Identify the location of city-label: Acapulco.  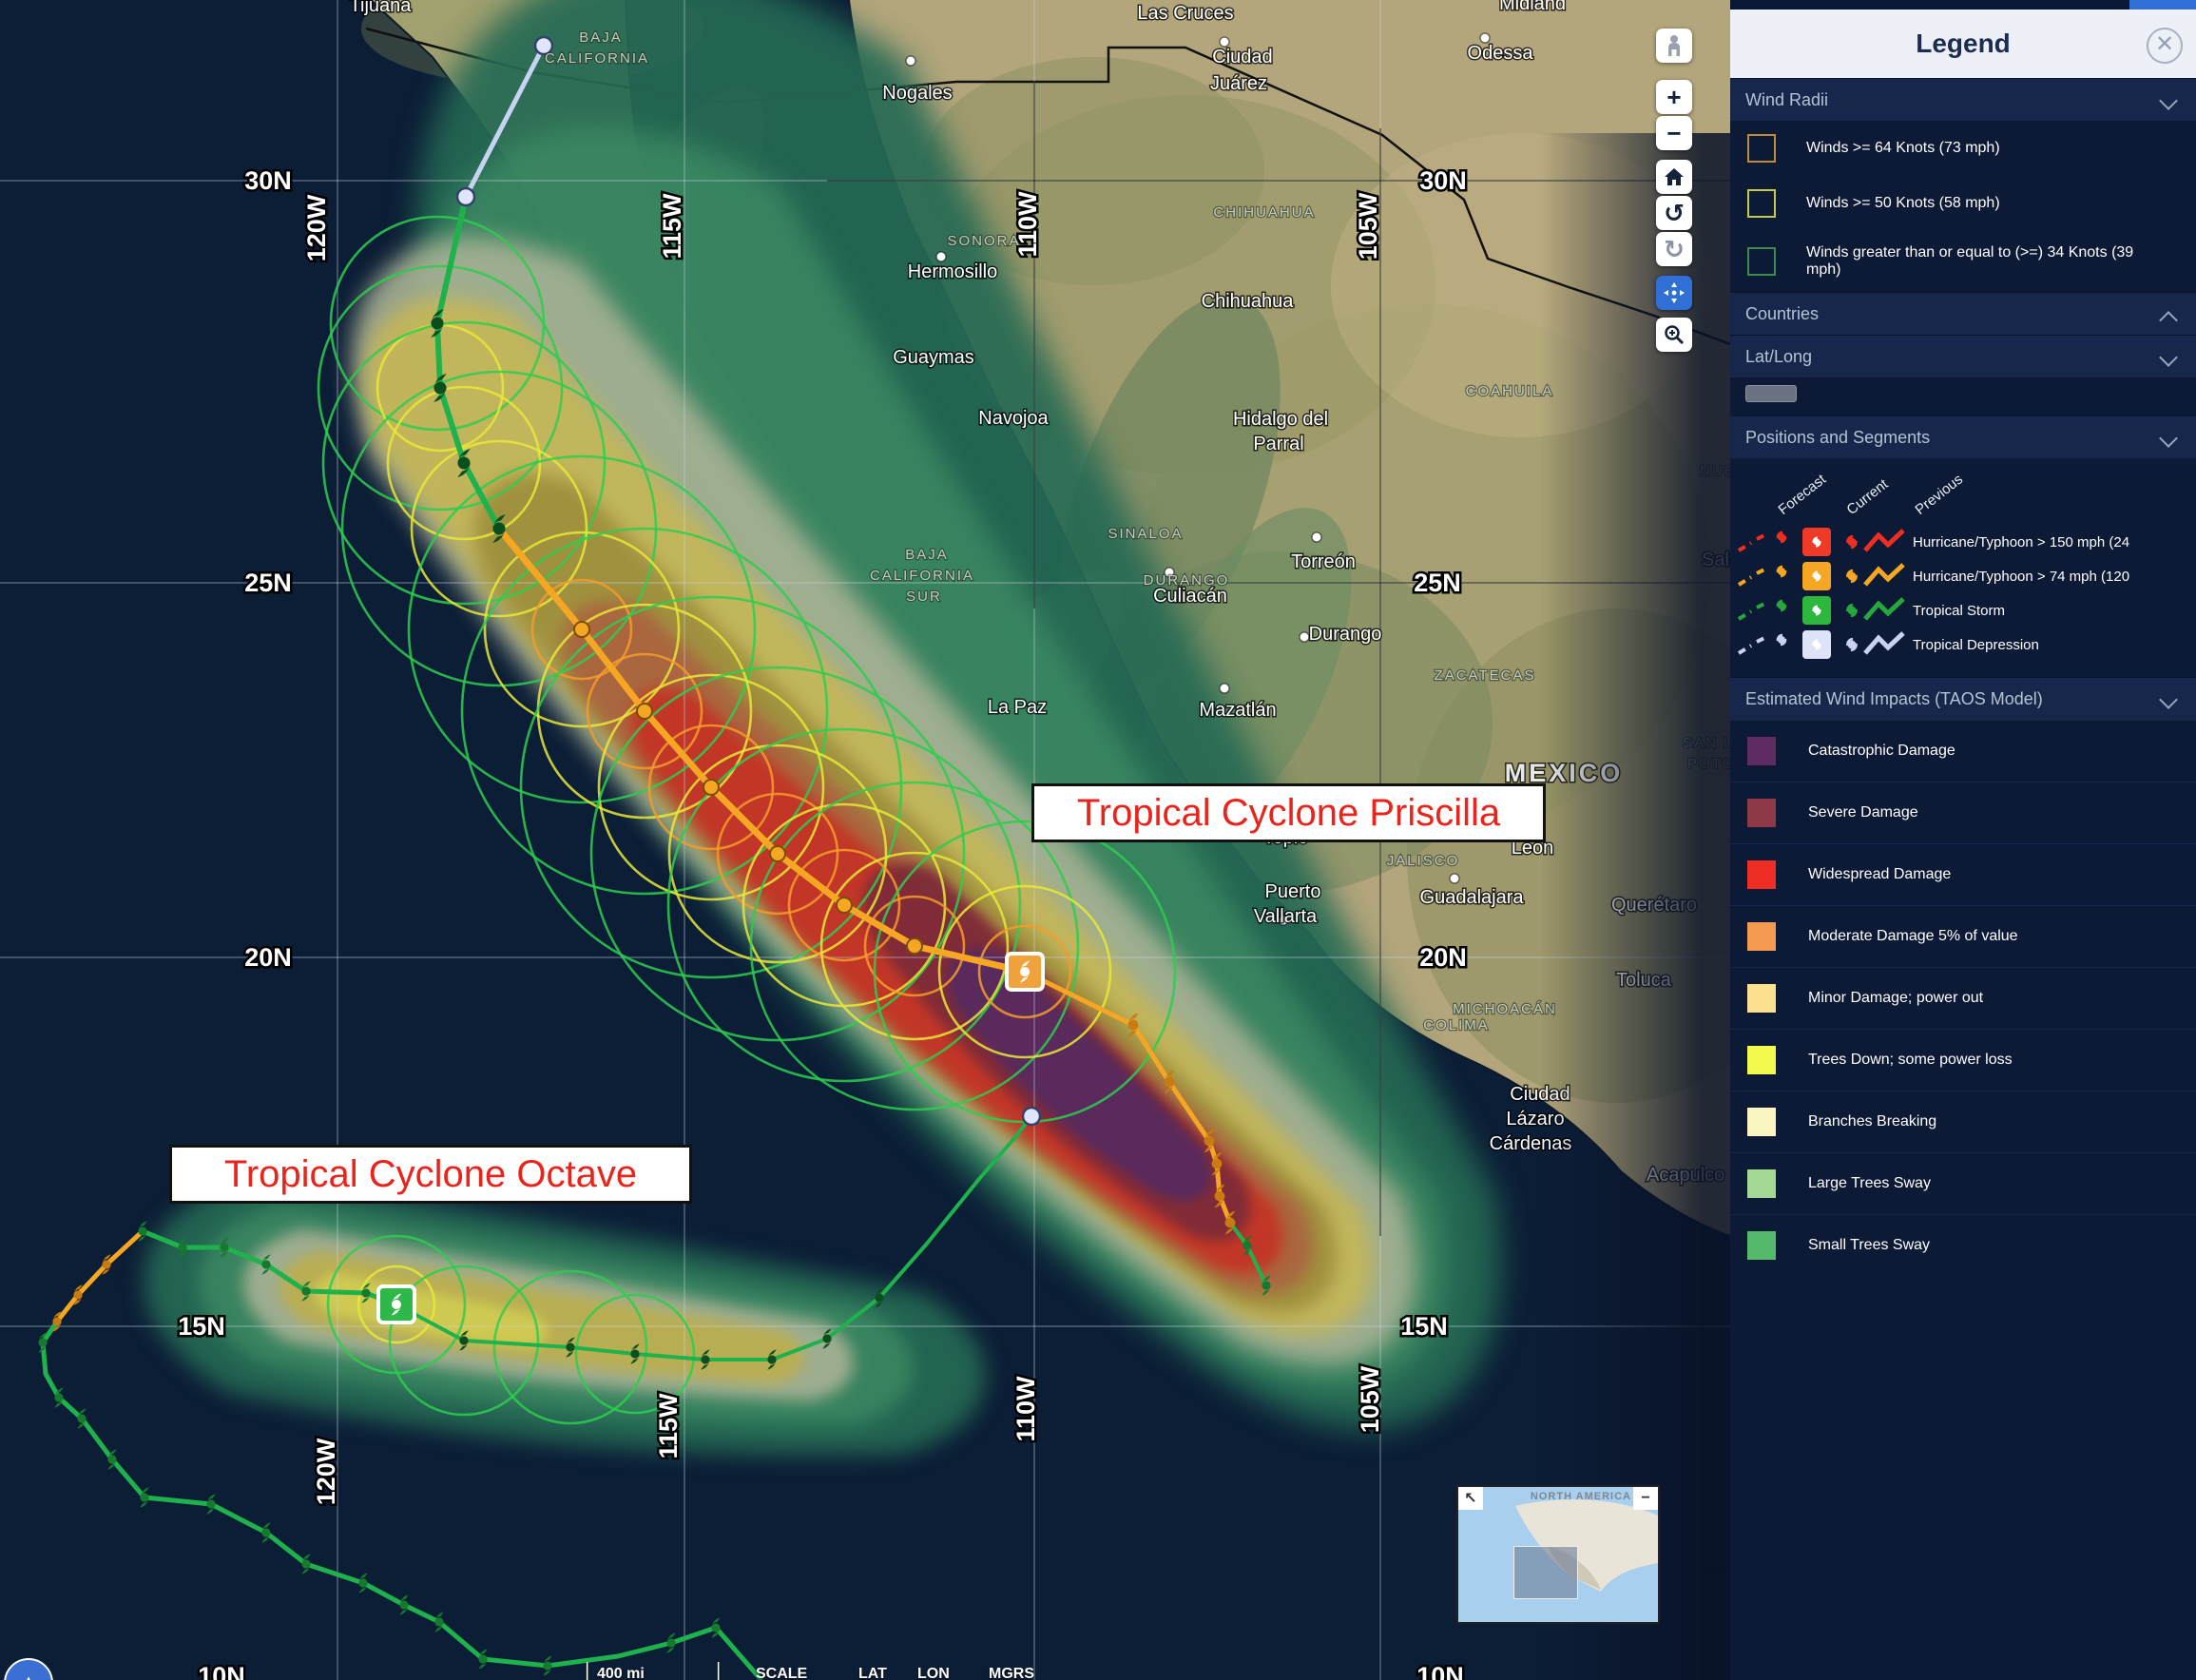
(1685, 1175).